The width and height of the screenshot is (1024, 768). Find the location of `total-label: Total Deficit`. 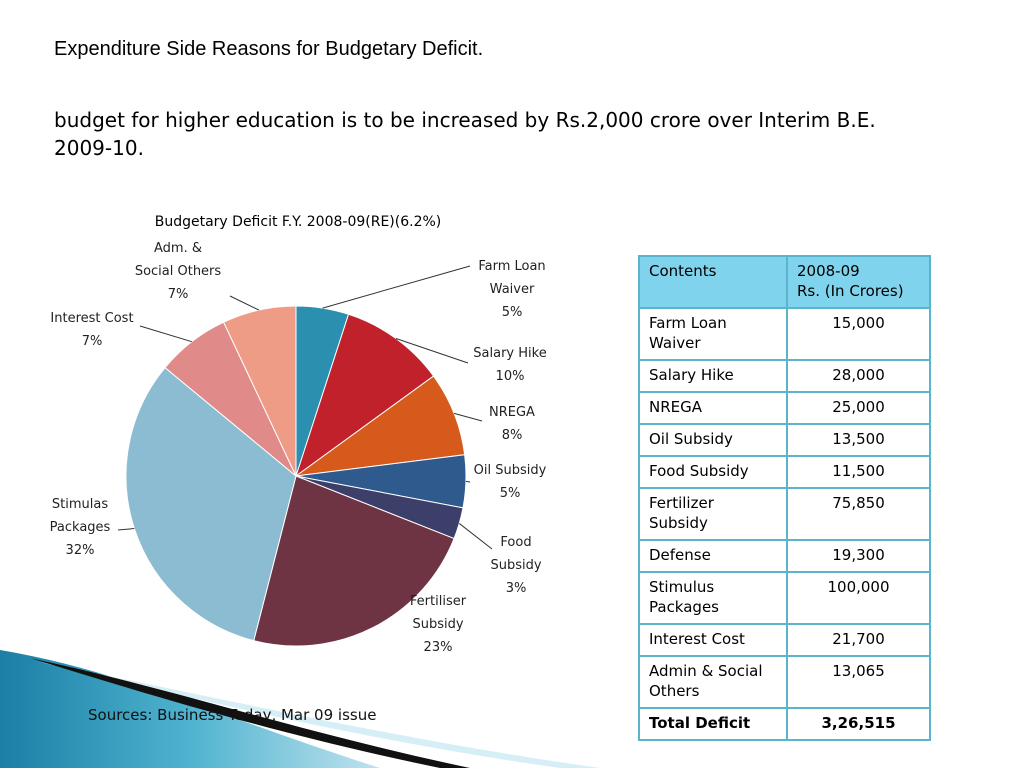

total-label: Total Deficit is located at coordinates (713, 724).